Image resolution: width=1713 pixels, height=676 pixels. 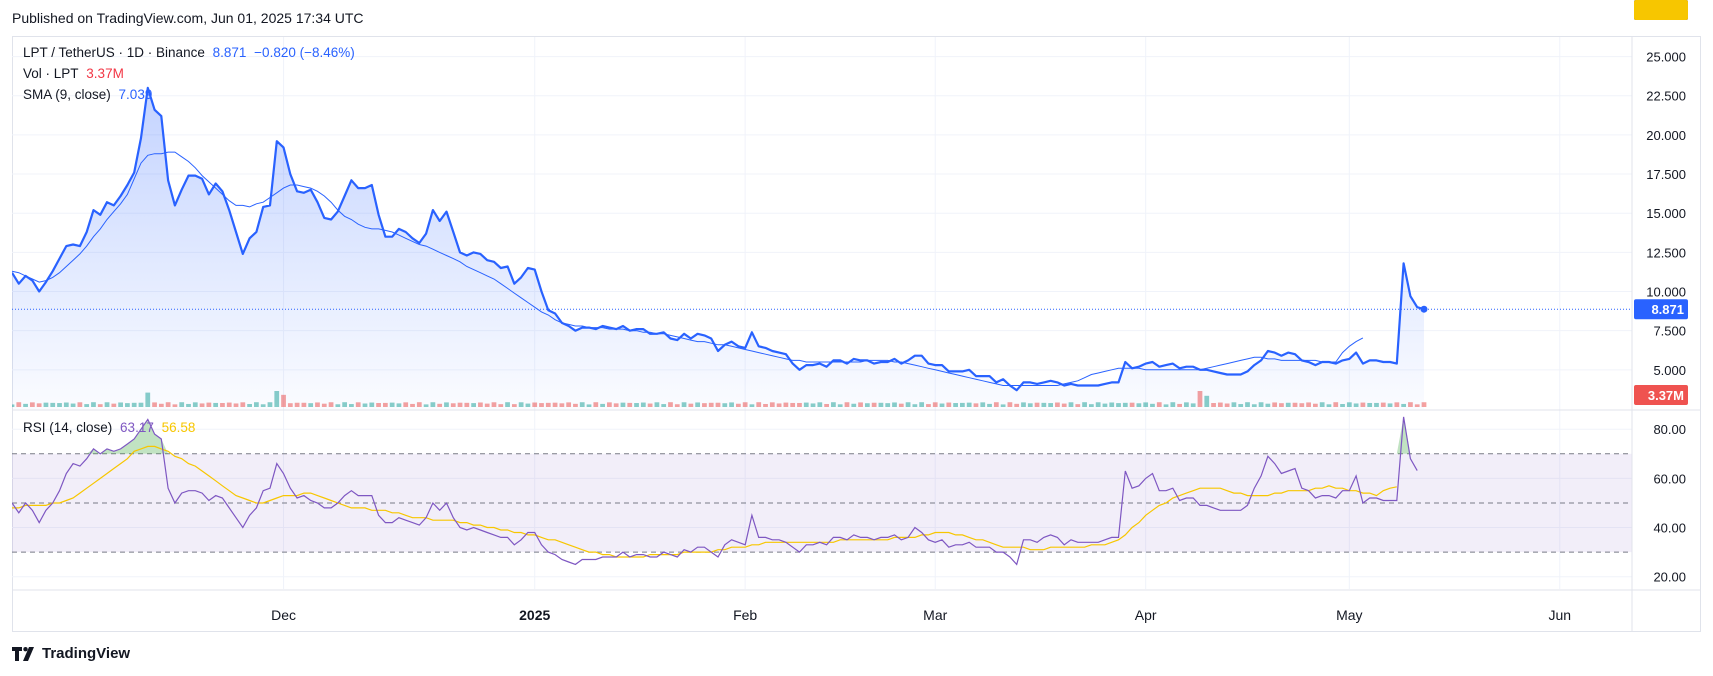 I want to click on footer-brand: TradingView, so click(x=71, y=653).